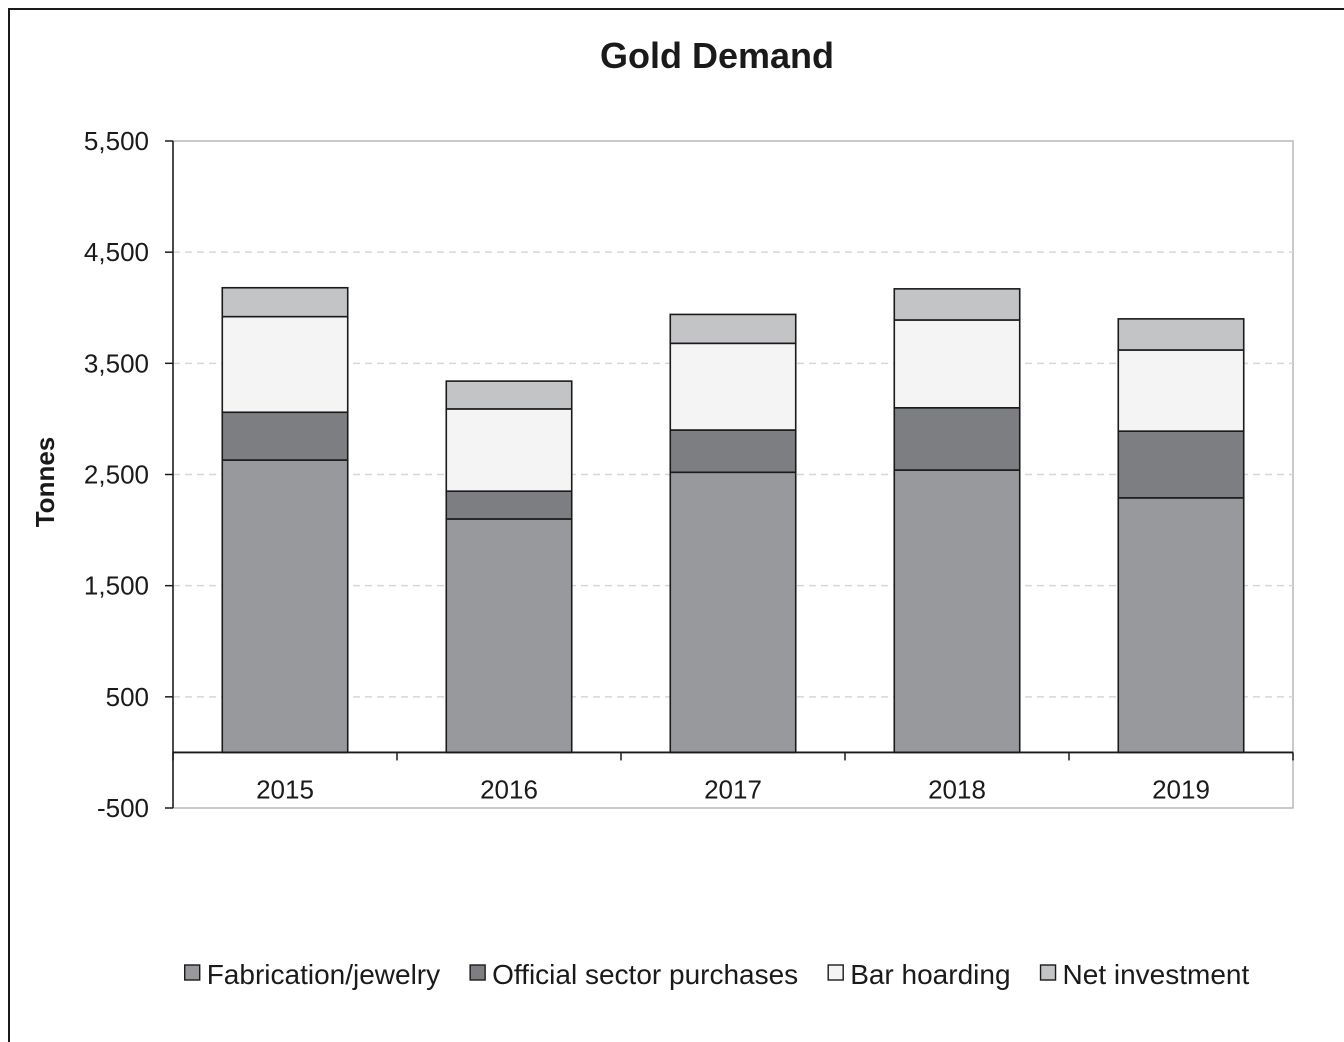 This screenshot has height=1042, width=1344. I want to click on legend-label: Fabrication/jewelry, so click(323, 974).